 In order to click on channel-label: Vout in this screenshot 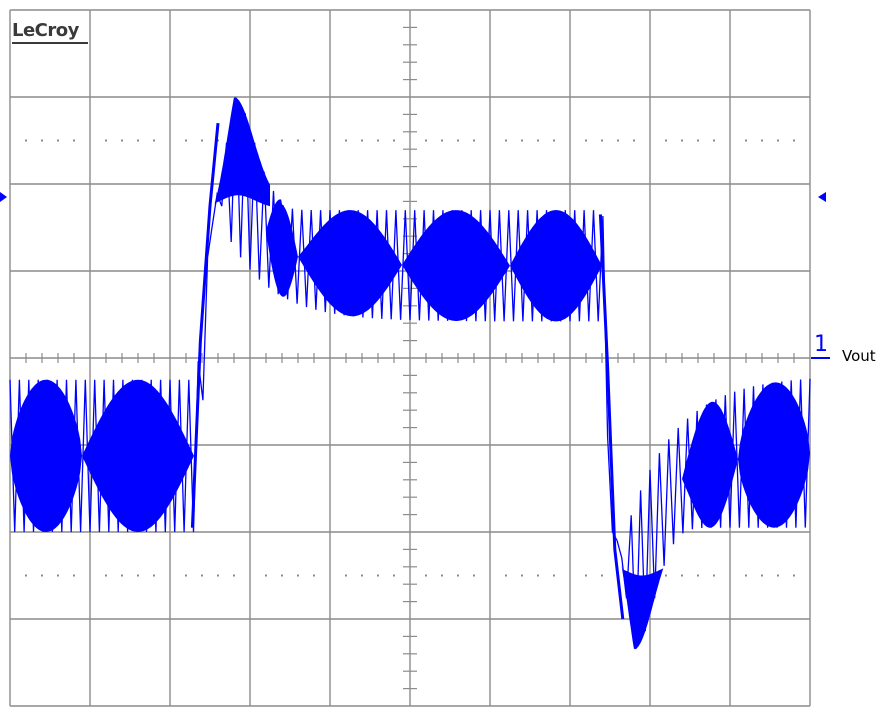, I will do `click(859, 356)`.